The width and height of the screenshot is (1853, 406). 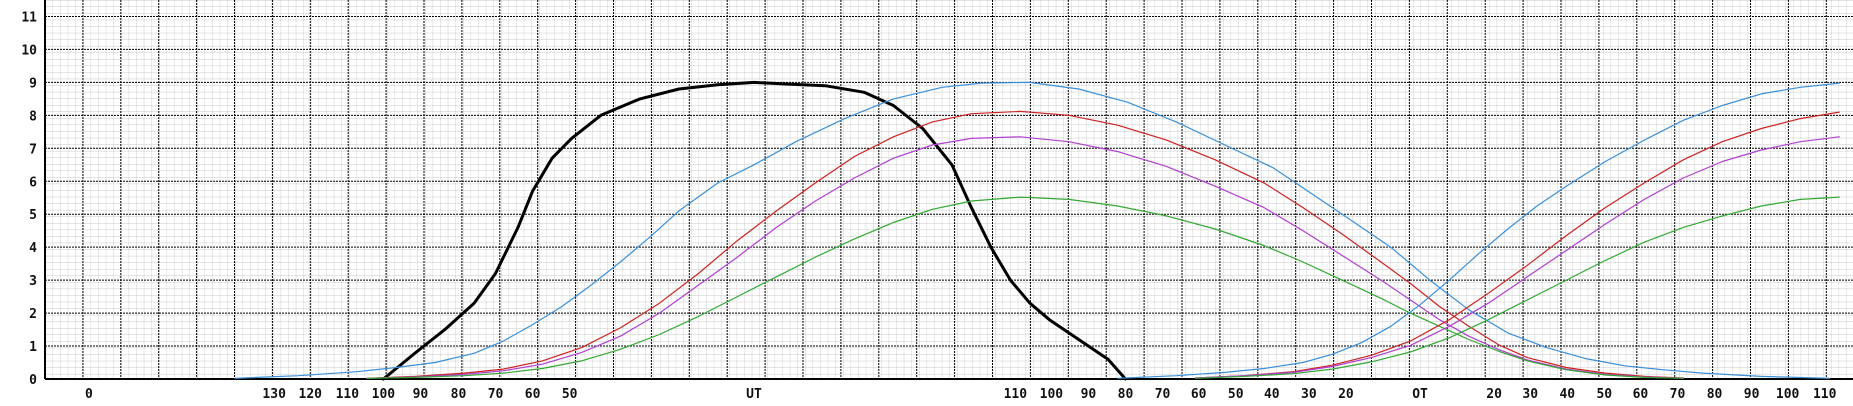 I want to click on x-tick-label: UT, so click(x=754, y=394).